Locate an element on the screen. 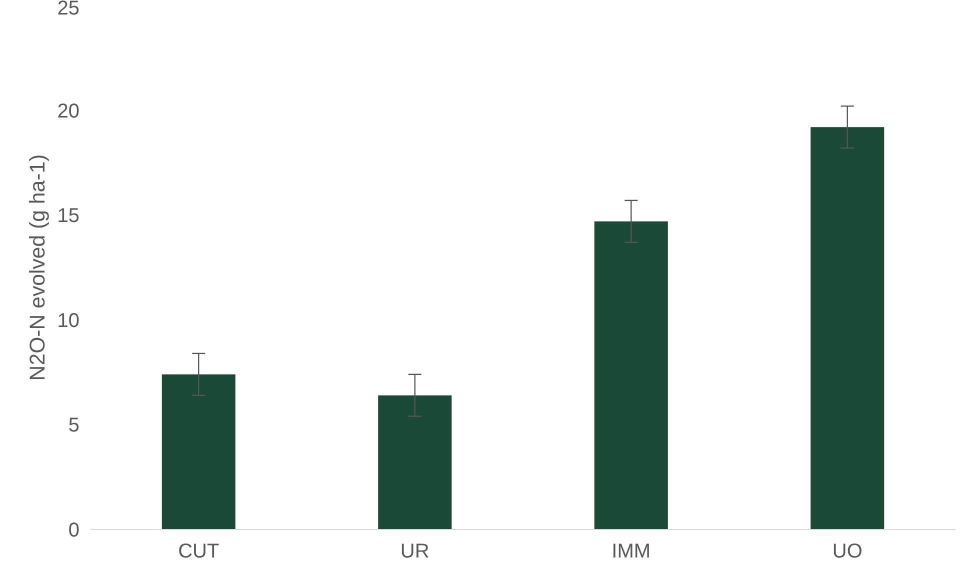 The width and height of the screenshot is (968, 572). y-tick-label: 20 is located at coordinates (68, 111).